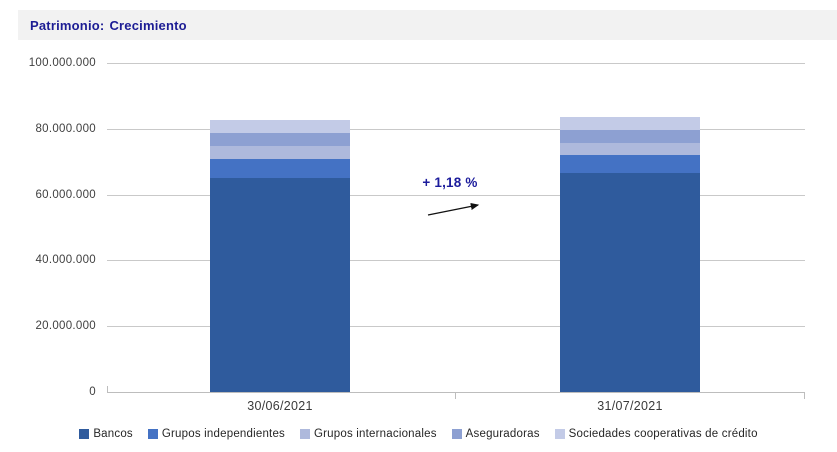  I want to click on axis-right-cap, so click(804, 396).